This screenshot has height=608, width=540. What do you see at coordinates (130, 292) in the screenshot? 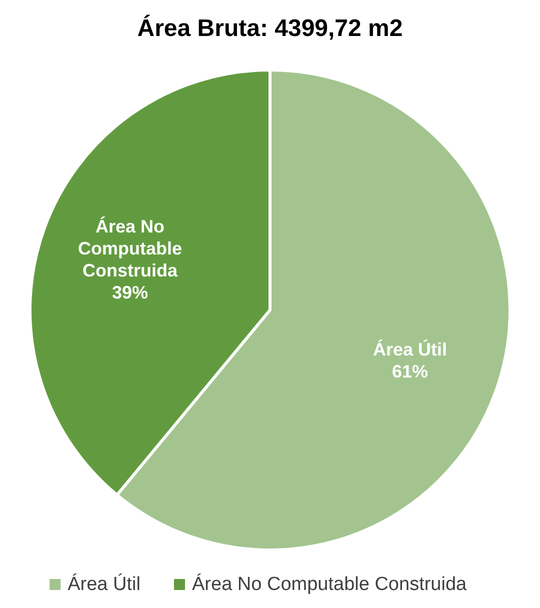
I see `data-label: 39%` at bounding box center [130, 292].